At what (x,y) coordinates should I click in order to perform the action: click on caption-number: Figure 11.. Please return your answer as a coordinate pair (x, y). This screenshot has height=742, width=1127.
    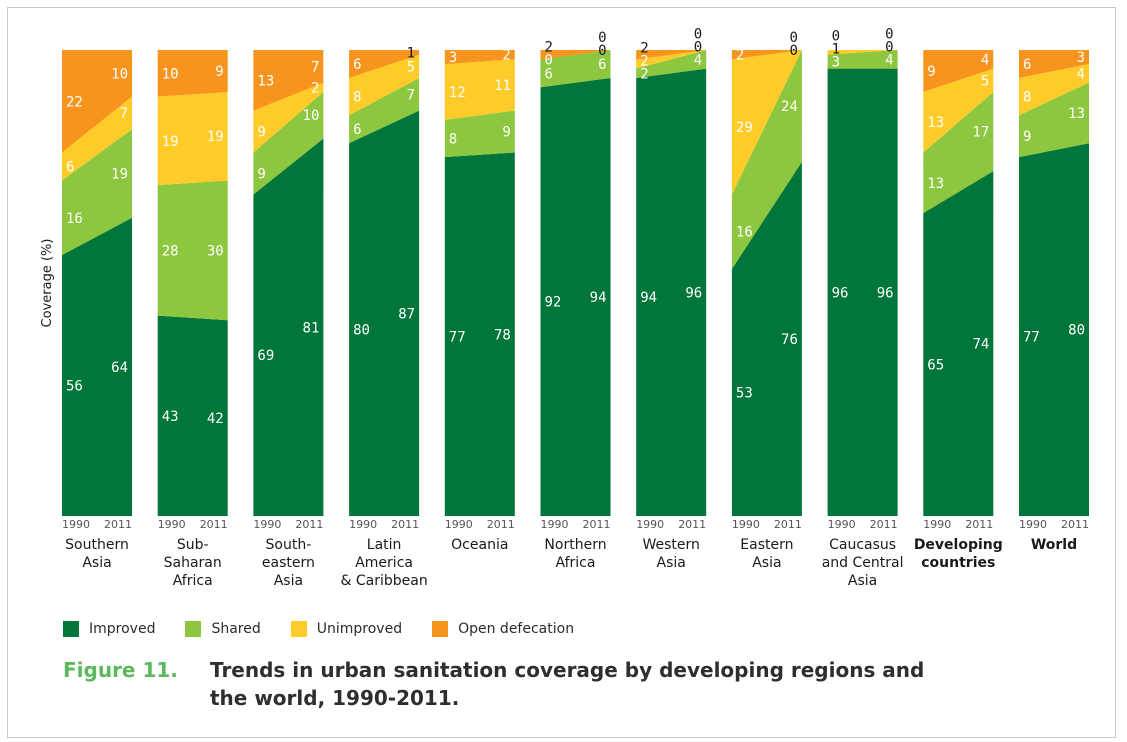
    Looking at the image, I should click on (120, 670).